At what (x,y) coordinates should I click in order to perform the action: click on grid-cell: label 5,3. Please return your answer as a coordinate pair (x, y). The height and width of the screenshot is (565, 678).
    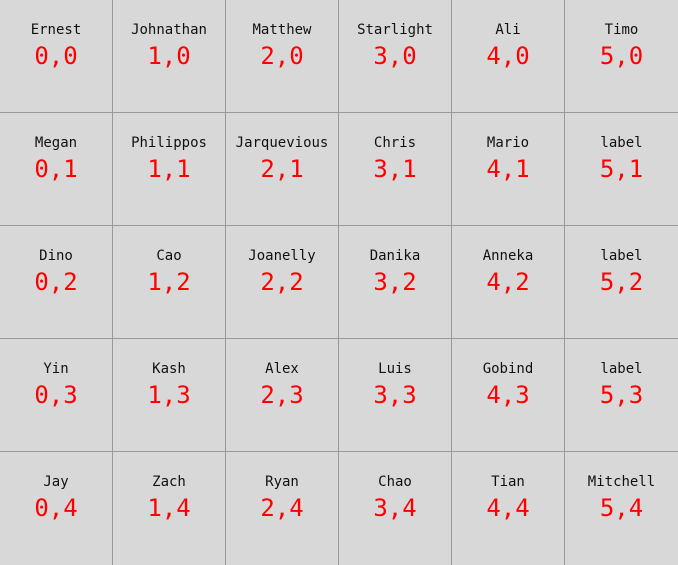
    Looking at the image, I should click on (621, 395).